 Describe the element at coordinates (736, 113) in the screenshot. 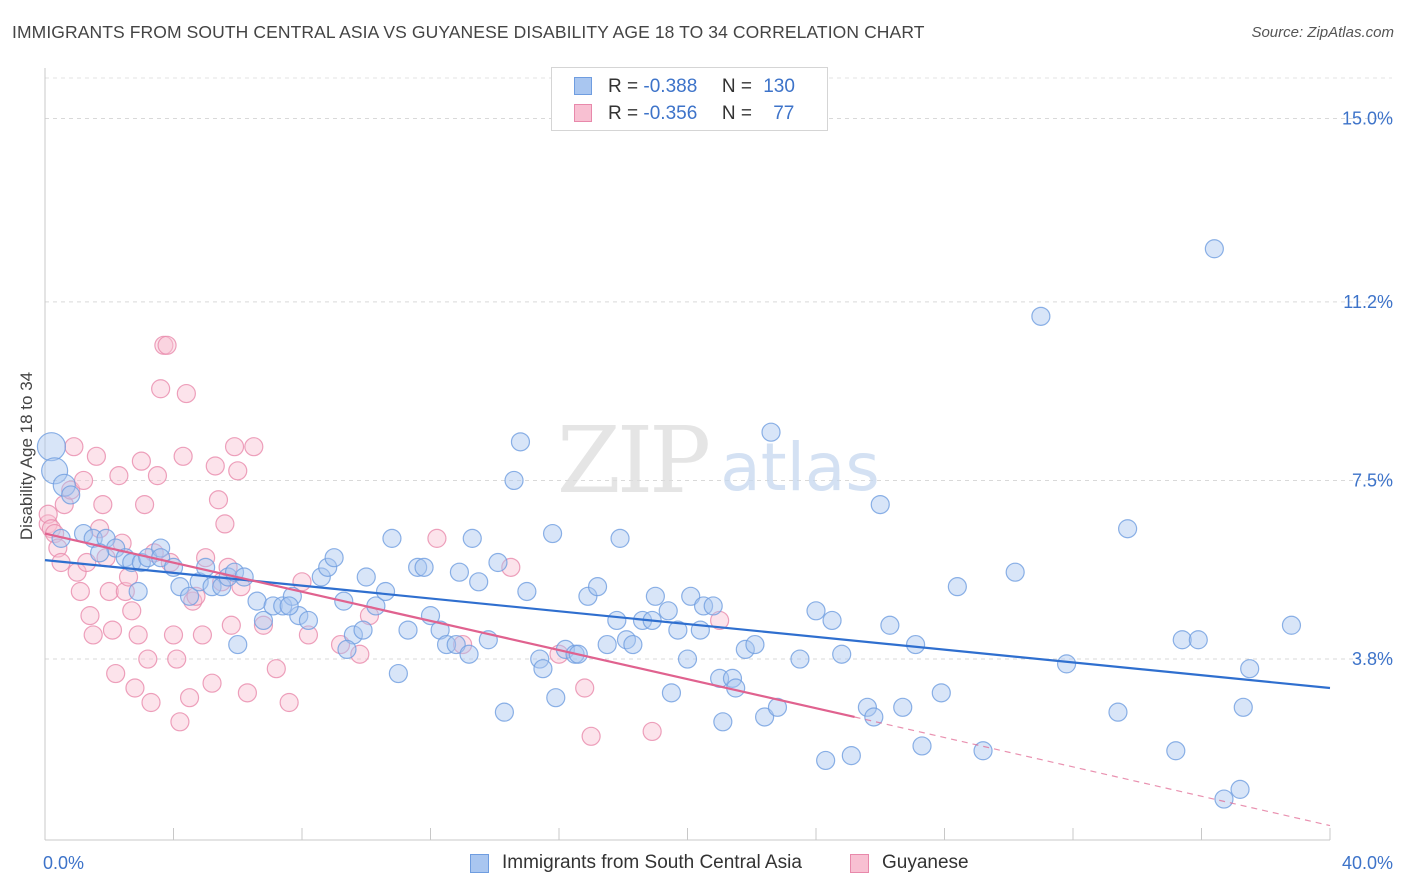

I see `legend-n-label: N =` at that location.